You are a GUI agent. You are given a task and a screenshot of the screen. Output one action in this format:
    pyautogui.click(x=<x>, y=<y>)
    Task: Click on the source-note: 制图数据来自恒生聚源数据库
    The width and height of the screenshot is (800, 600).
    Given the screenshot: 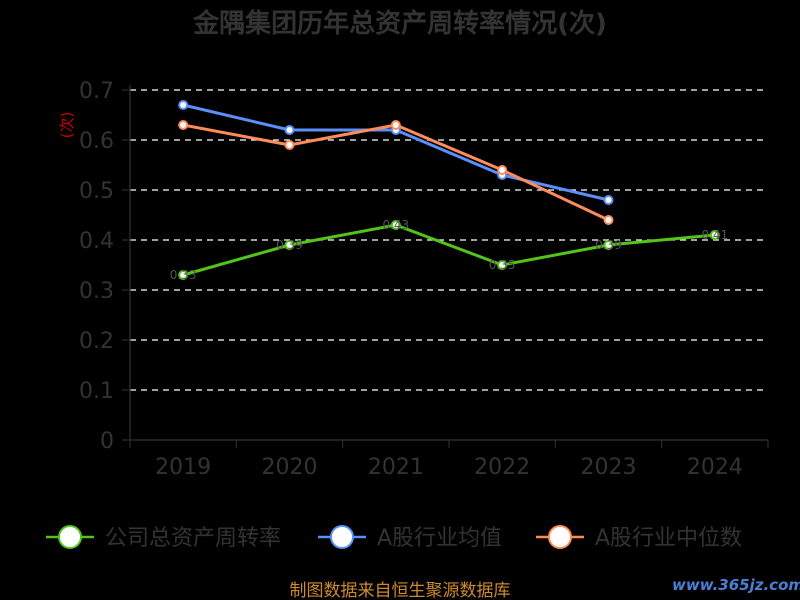 What is the action you would take?
    pyautogui.click(x=400, y=590)
    